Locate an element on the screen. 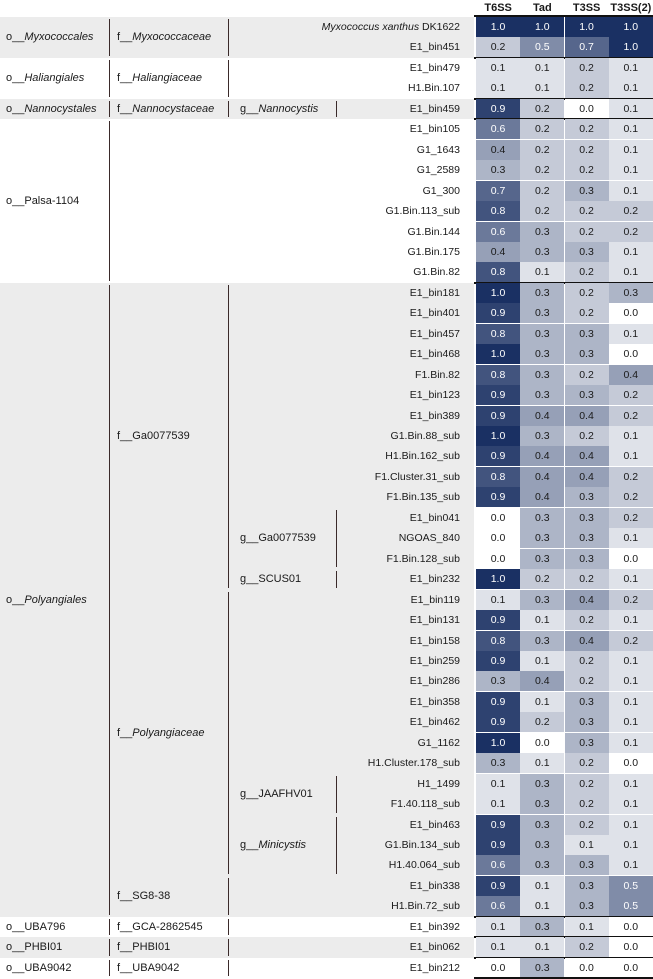 Image resolution: width=653 pixels, height=979 pixels. bin-label: H1.40.064_sub is located at coordinates (424, 865).